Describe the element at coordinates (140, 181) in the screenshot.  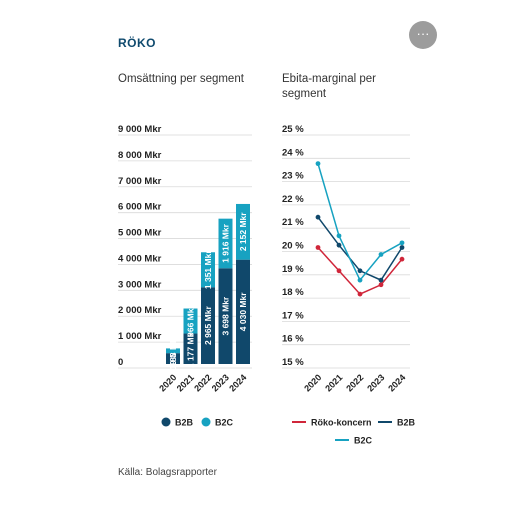
I see `bar-y-tick-label: 7 000 Mkr` at that location.